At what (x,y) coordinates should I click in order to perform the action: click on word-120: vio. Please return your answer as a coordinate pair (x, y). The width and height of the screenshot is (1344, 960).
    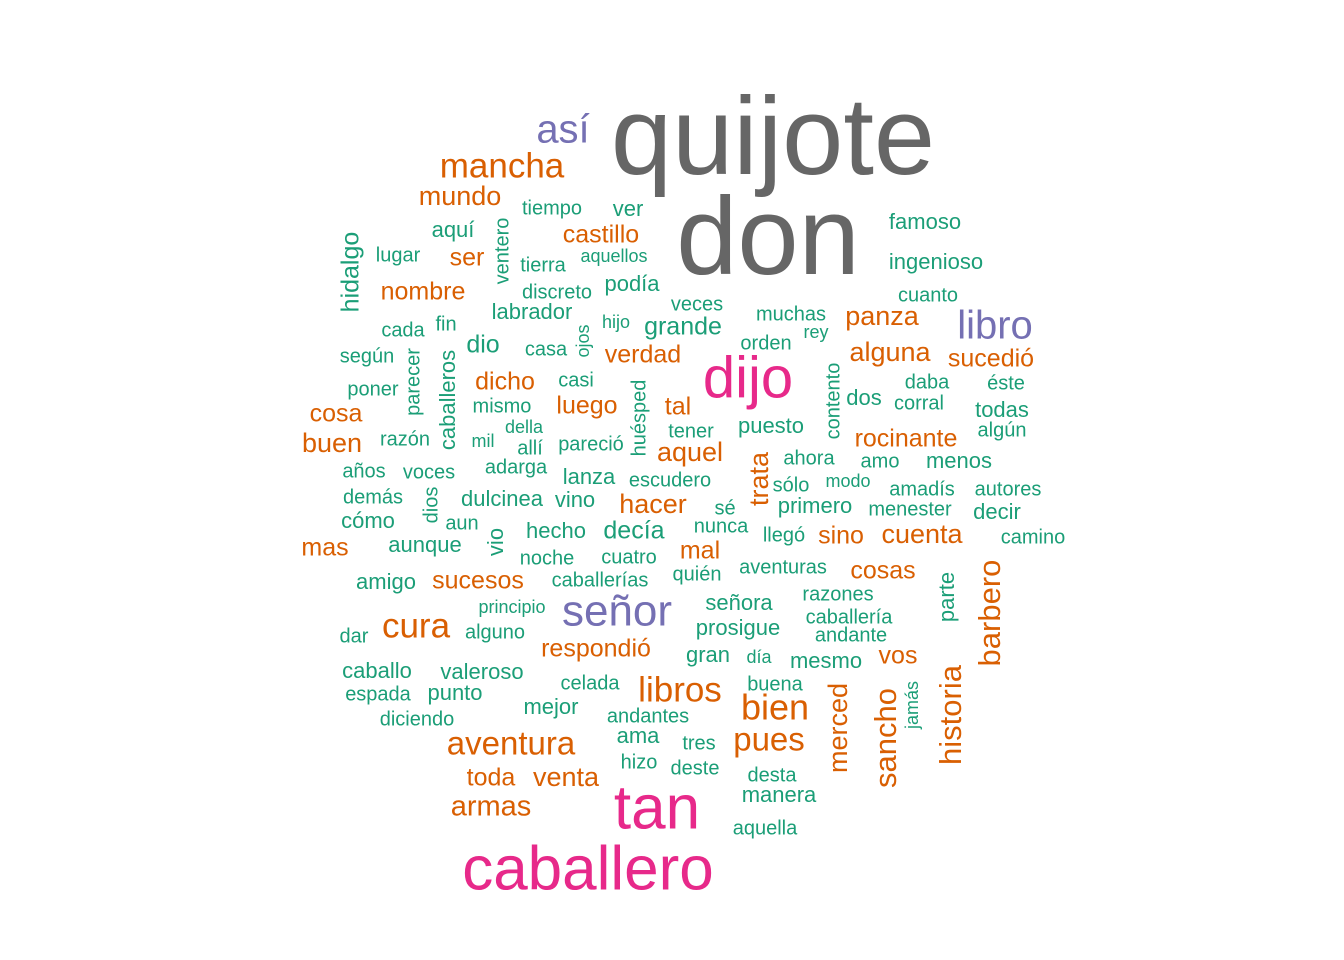
    Looking at the image, I should click on (495, 542).